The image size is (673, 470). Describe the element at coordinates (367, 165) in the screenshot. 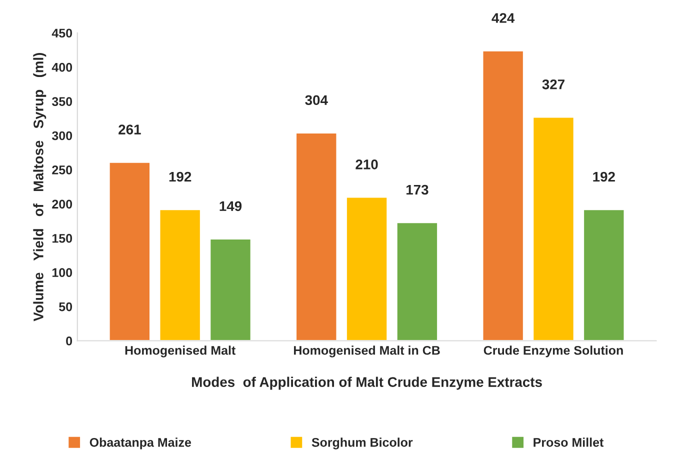

I see `data-label: 210` at that location.